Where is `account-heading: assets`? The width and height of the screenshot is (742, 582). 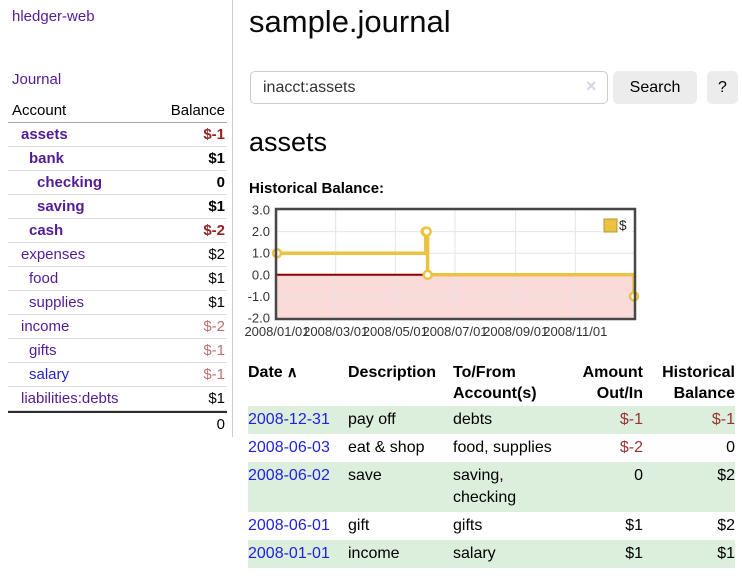
account-heading: assets is located at coordinates (288, 142).